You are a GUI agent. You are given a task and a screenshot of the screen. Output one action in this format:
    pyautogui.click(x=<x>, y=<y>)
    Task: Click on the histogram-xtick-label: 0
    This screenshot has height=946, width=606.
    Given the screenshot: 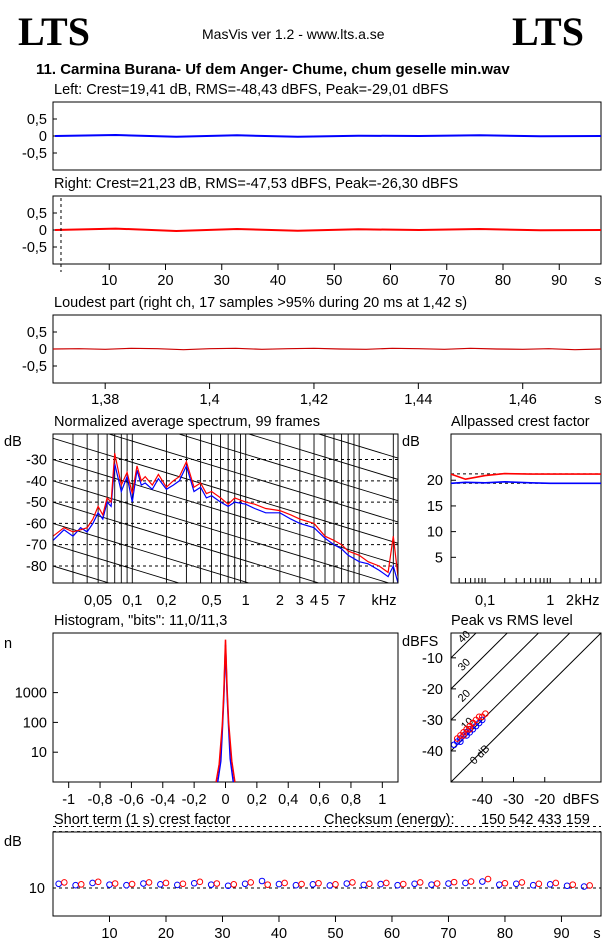 What is the action you would take?
    pyautogui.click(x=225, y=800)
    